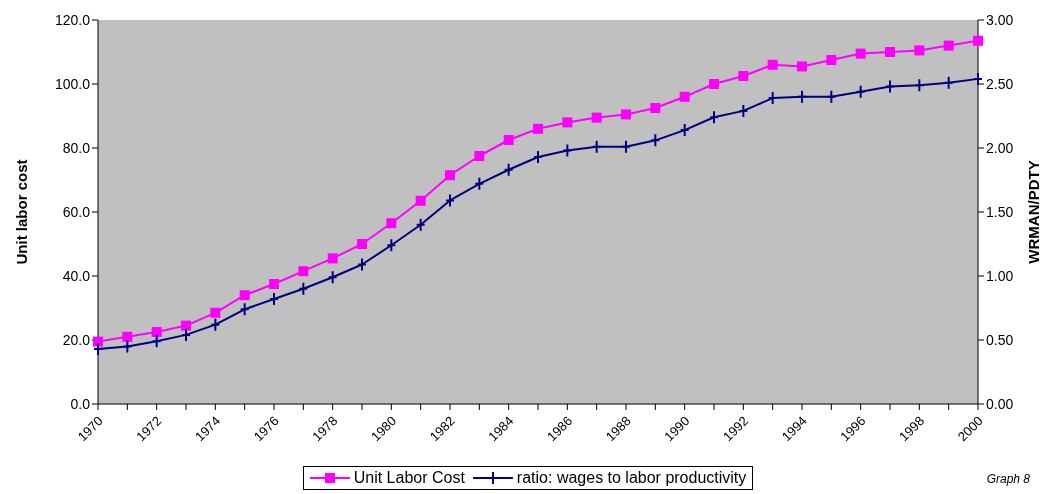  I want to click on y2-tick-label: 0.00, so click(1000, 403).